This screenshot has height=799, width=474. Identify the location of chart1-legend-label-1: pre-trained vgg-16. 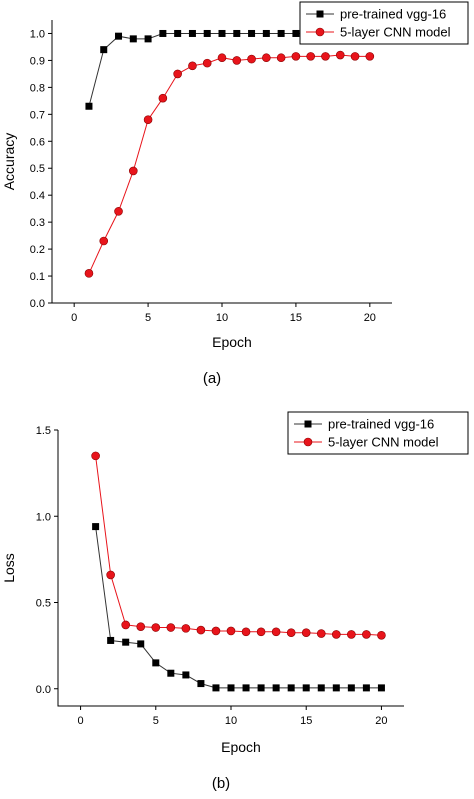
(393, 14).